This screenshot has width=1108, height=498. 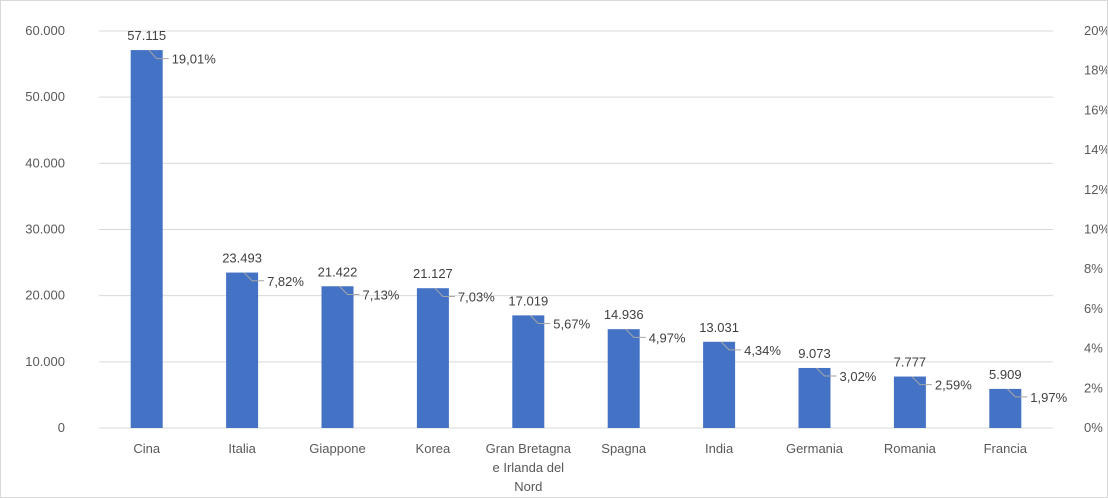 What do you see at coordinates (528, 300) in the screenshot?
I see `bar-value-label: 17.019` at bounding box center [528, 300].